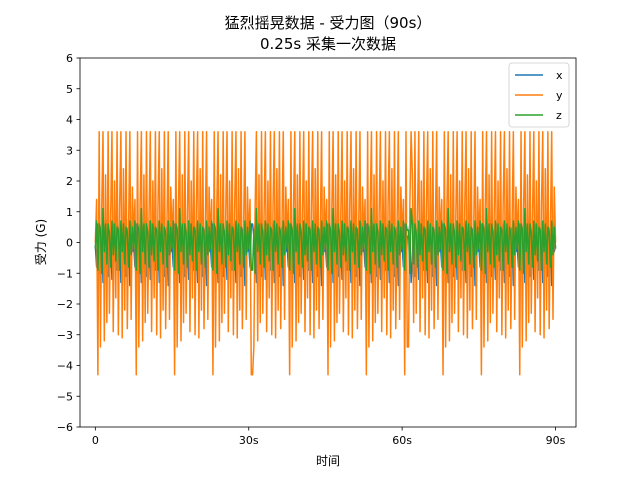 This screenshot has height=480, width=640. What do you see at coordinates (65, 273) in the screenshot?
I see `y-tick-label: −1` at bounding box center [65, 273].